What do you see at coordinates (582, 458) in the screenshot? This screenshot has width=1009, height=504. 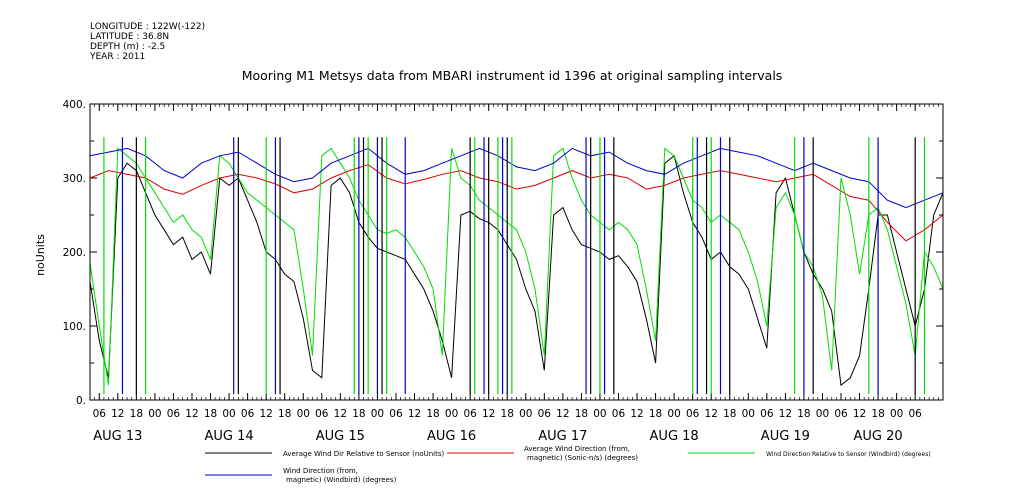 I see `legend-label-red-line2: magnetic) (Sonic-n/s) (degrees)` at bounding box center [582, 458].